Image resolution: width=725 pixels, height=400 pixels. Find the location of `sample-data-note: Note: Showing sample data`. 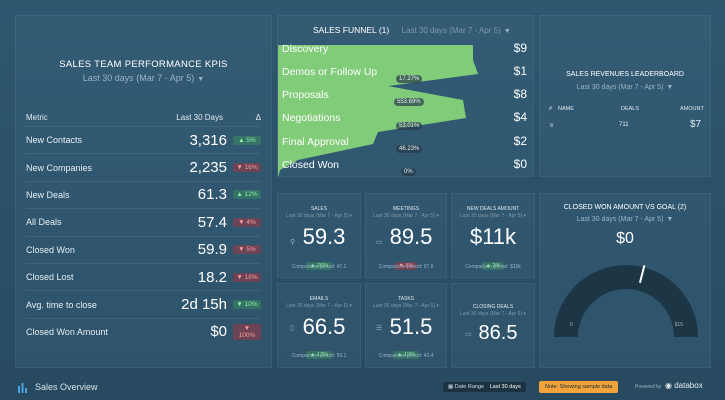

sample-data-note: Note: Showing sample data is located at coordinates (579, 387).